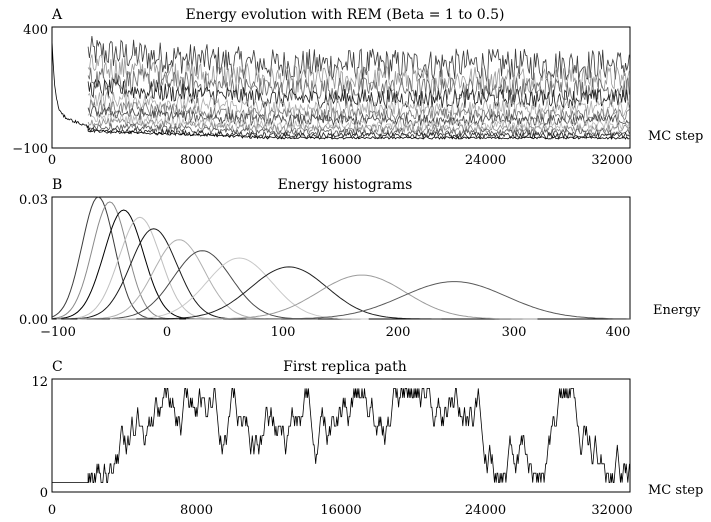 The image size is (711, 522). I want to click on y-tick-label-c-top: 12, so click(39, 382).